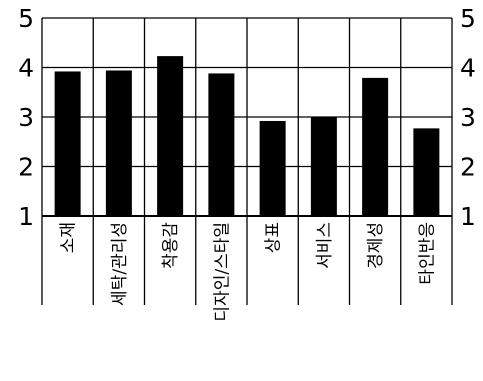 The width and height of the screenshot is (483, 381). I want to click on y-tick-right-5: 5, so click(468, 18).